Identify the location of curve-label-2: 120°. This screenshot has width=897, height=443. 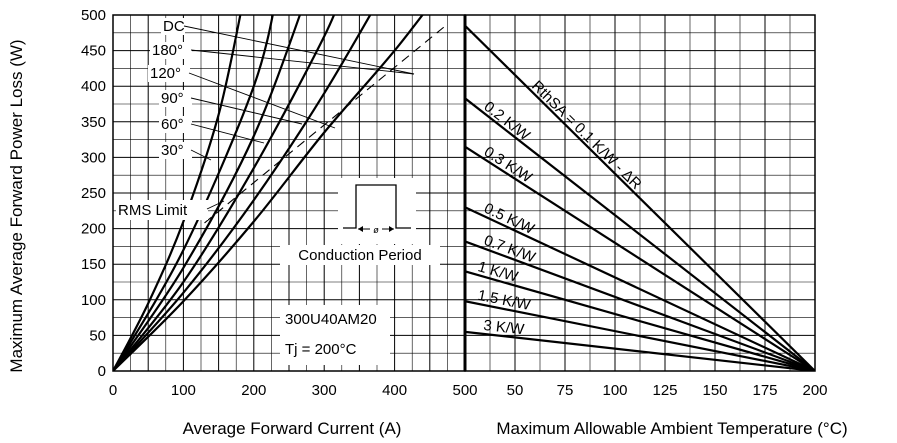
(165, 73).